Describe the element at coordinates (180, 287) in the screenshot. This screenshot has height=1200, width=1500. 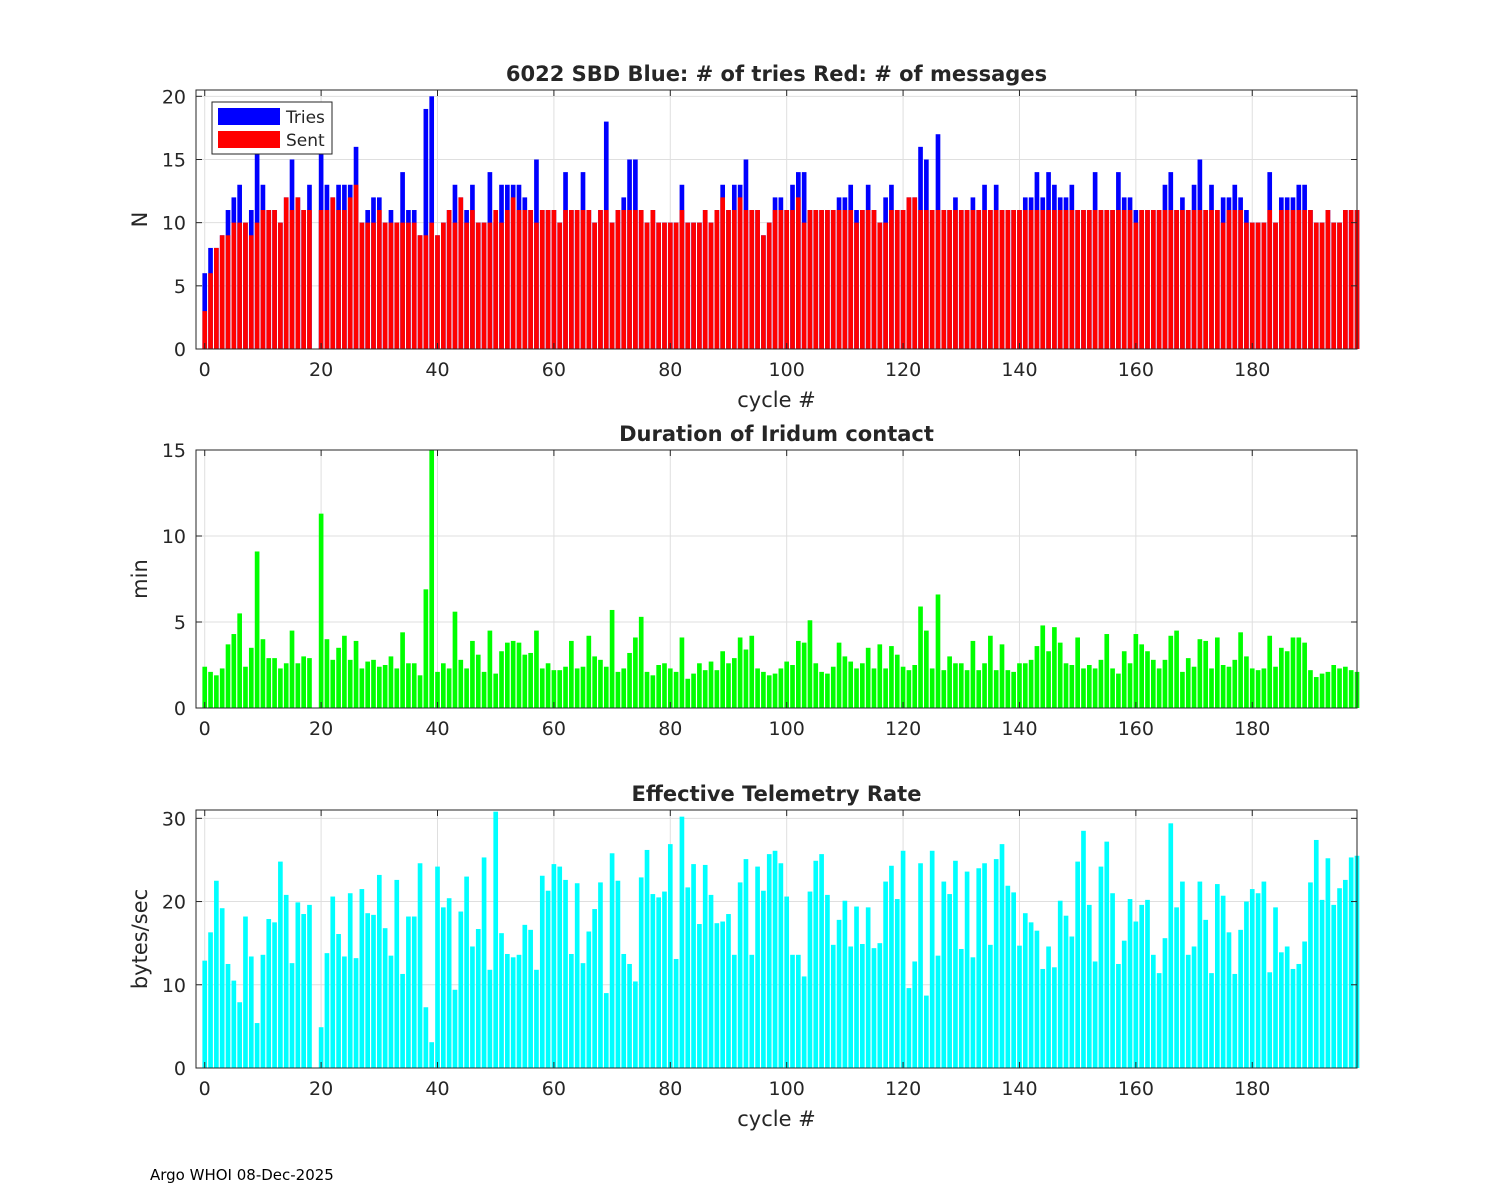
I see `y-tick-label: 5` at that location.